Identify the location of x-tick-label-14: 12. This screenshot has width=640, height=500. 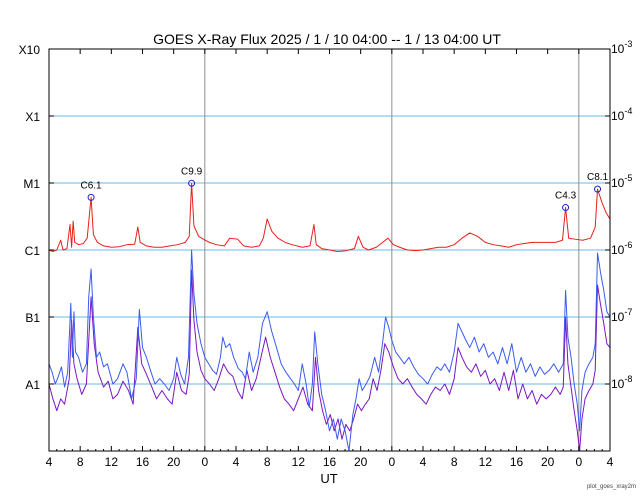
(486, 462).